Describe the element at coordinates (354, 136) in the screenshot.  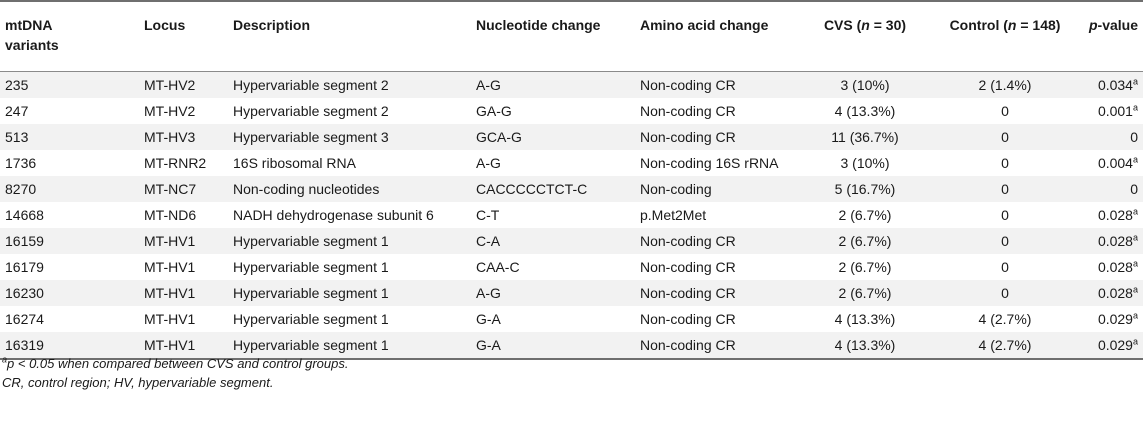
I see `cell-description: Hypervariable segment 3` at that location.